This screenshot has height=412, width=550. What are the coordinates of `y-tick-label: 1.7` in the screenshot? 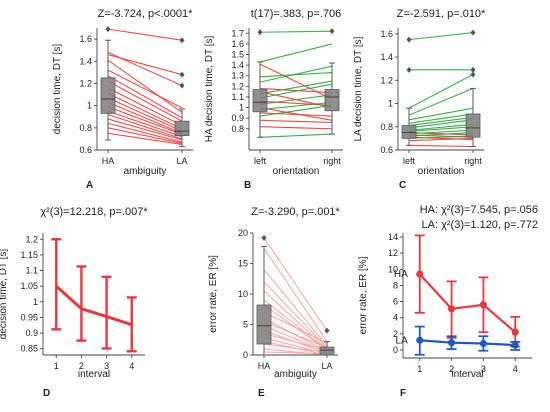 It's located at (237, 33).